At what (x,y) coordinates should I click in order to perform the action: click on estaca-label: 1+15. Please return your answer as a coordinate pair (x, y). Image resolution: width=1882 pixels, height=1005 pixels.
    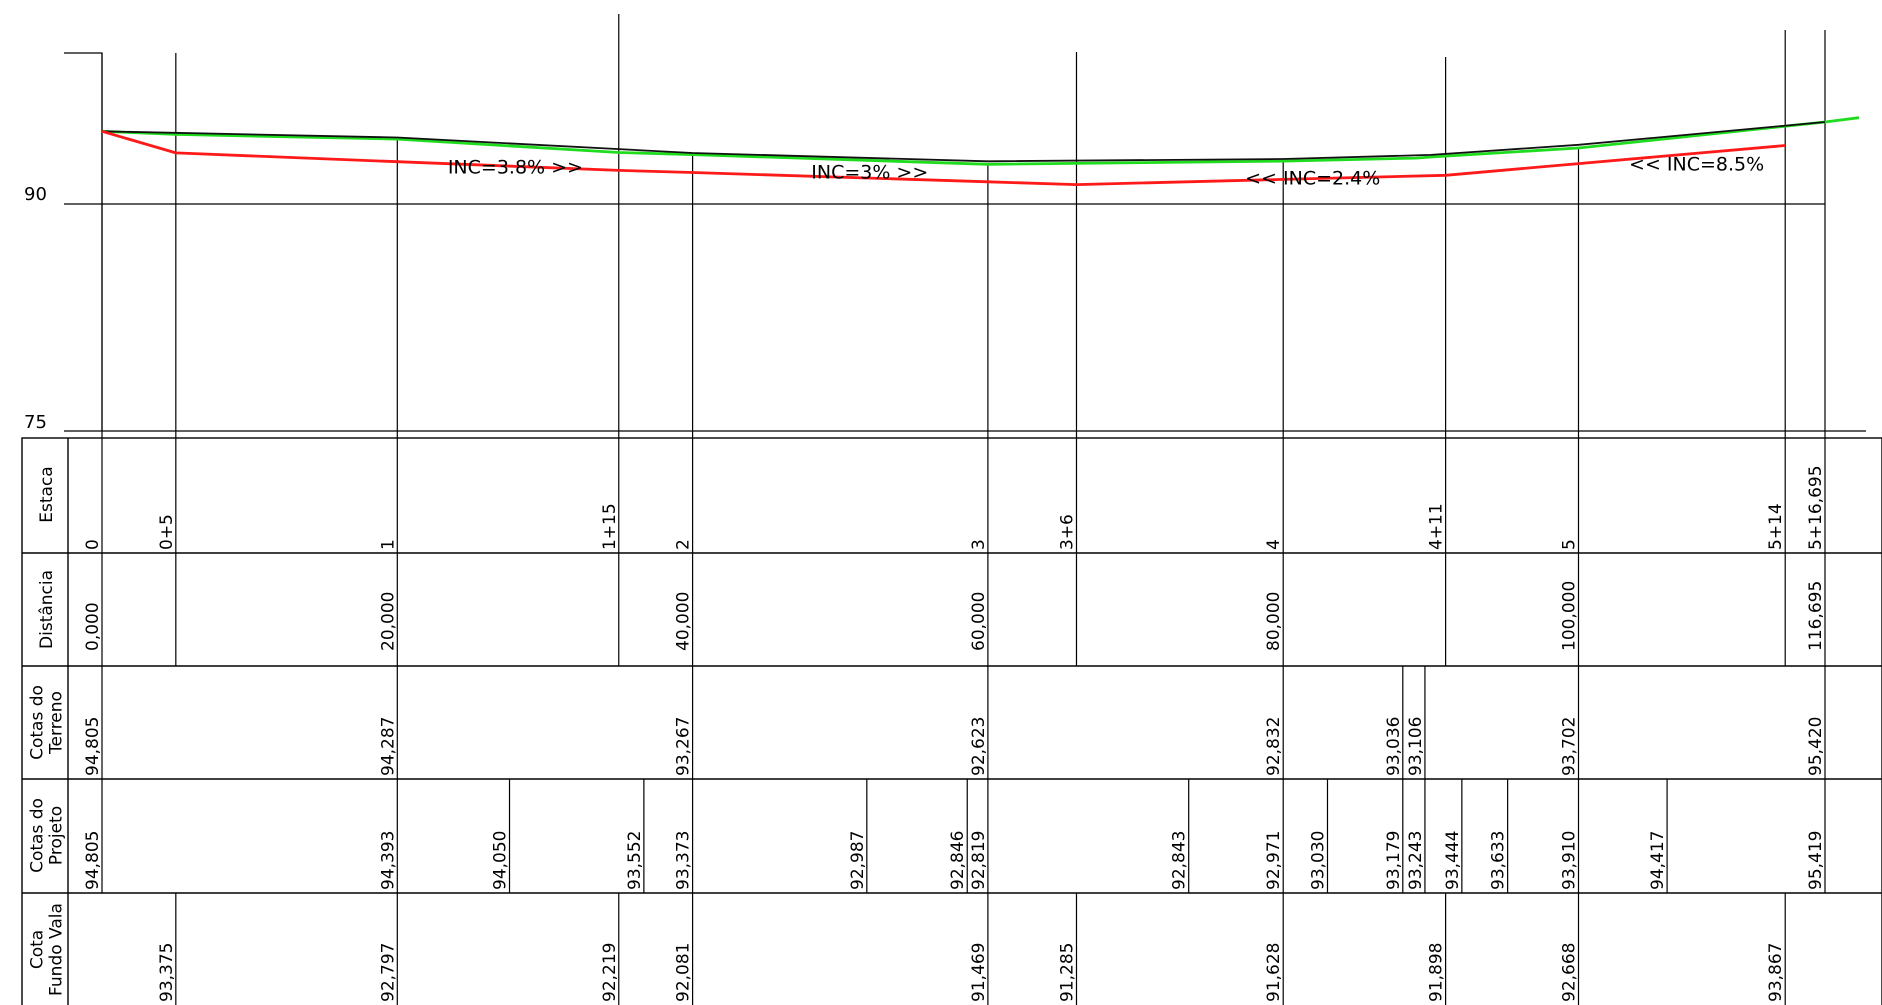
    Looking at the image, I should click on (610, 526).